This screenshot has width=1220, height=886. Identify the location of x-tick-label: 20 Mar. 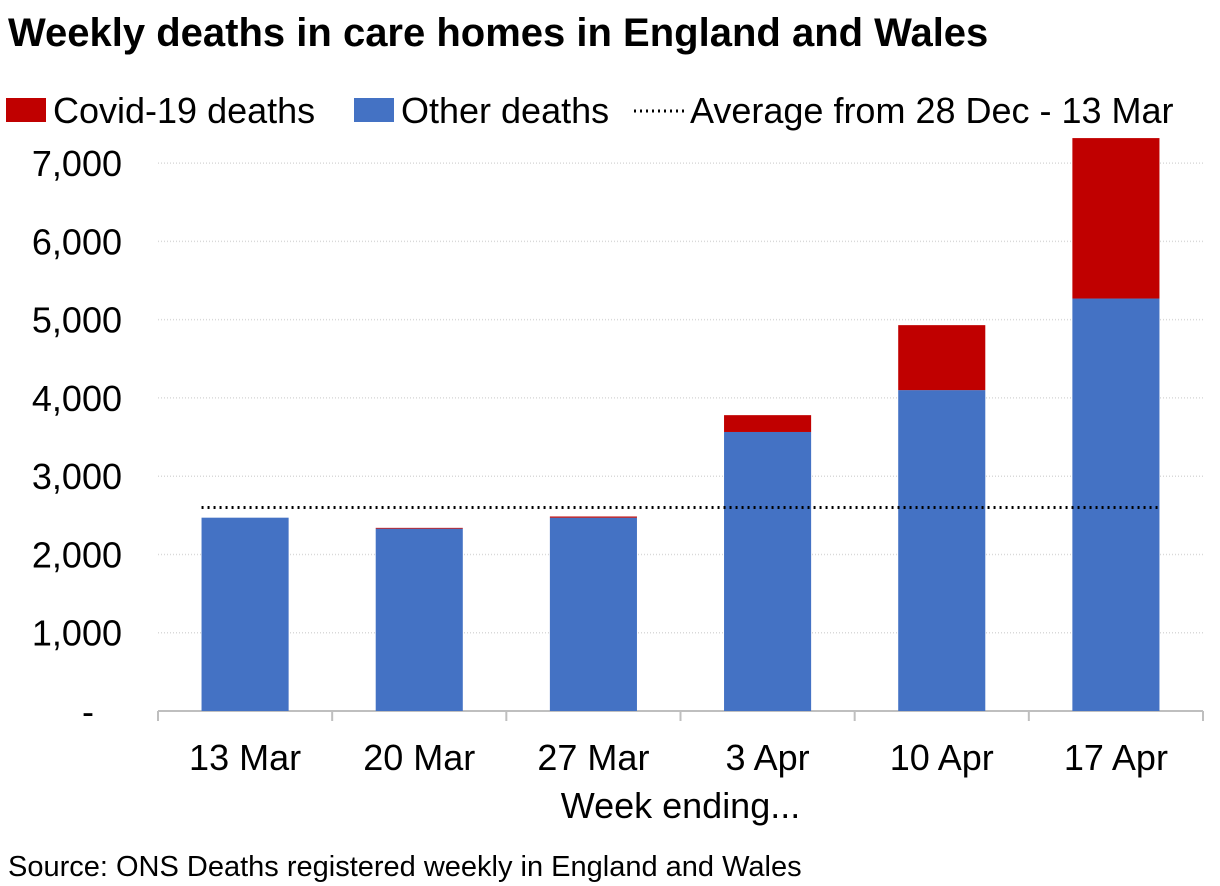
(419, 757).